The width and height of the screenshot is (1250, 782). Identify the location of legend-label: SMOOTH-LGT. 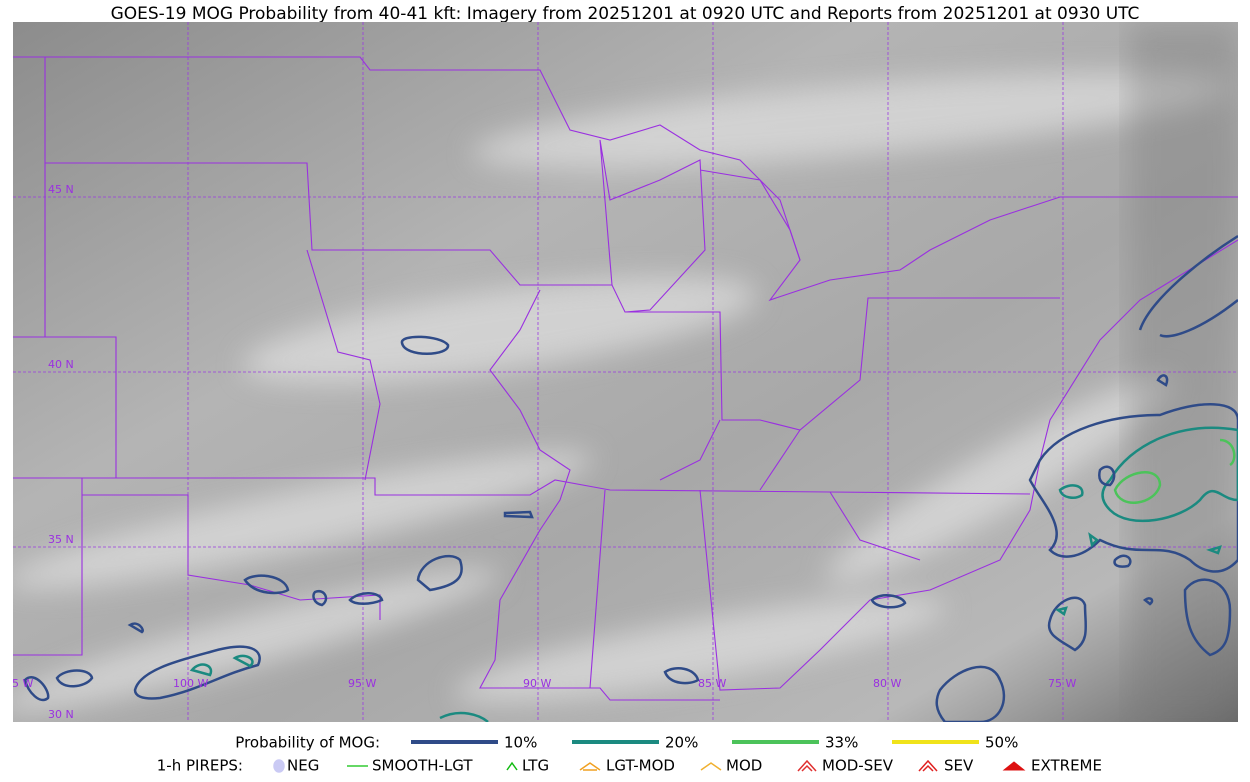
(422, 766).